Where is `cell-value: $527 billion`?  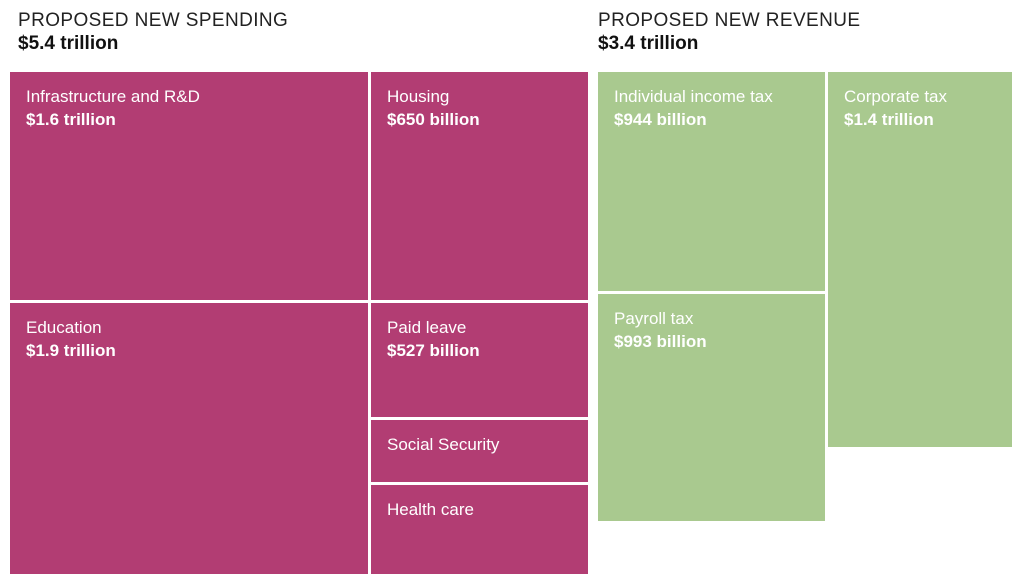
cell-value: $527 billion is located at coordinates (433, 351).